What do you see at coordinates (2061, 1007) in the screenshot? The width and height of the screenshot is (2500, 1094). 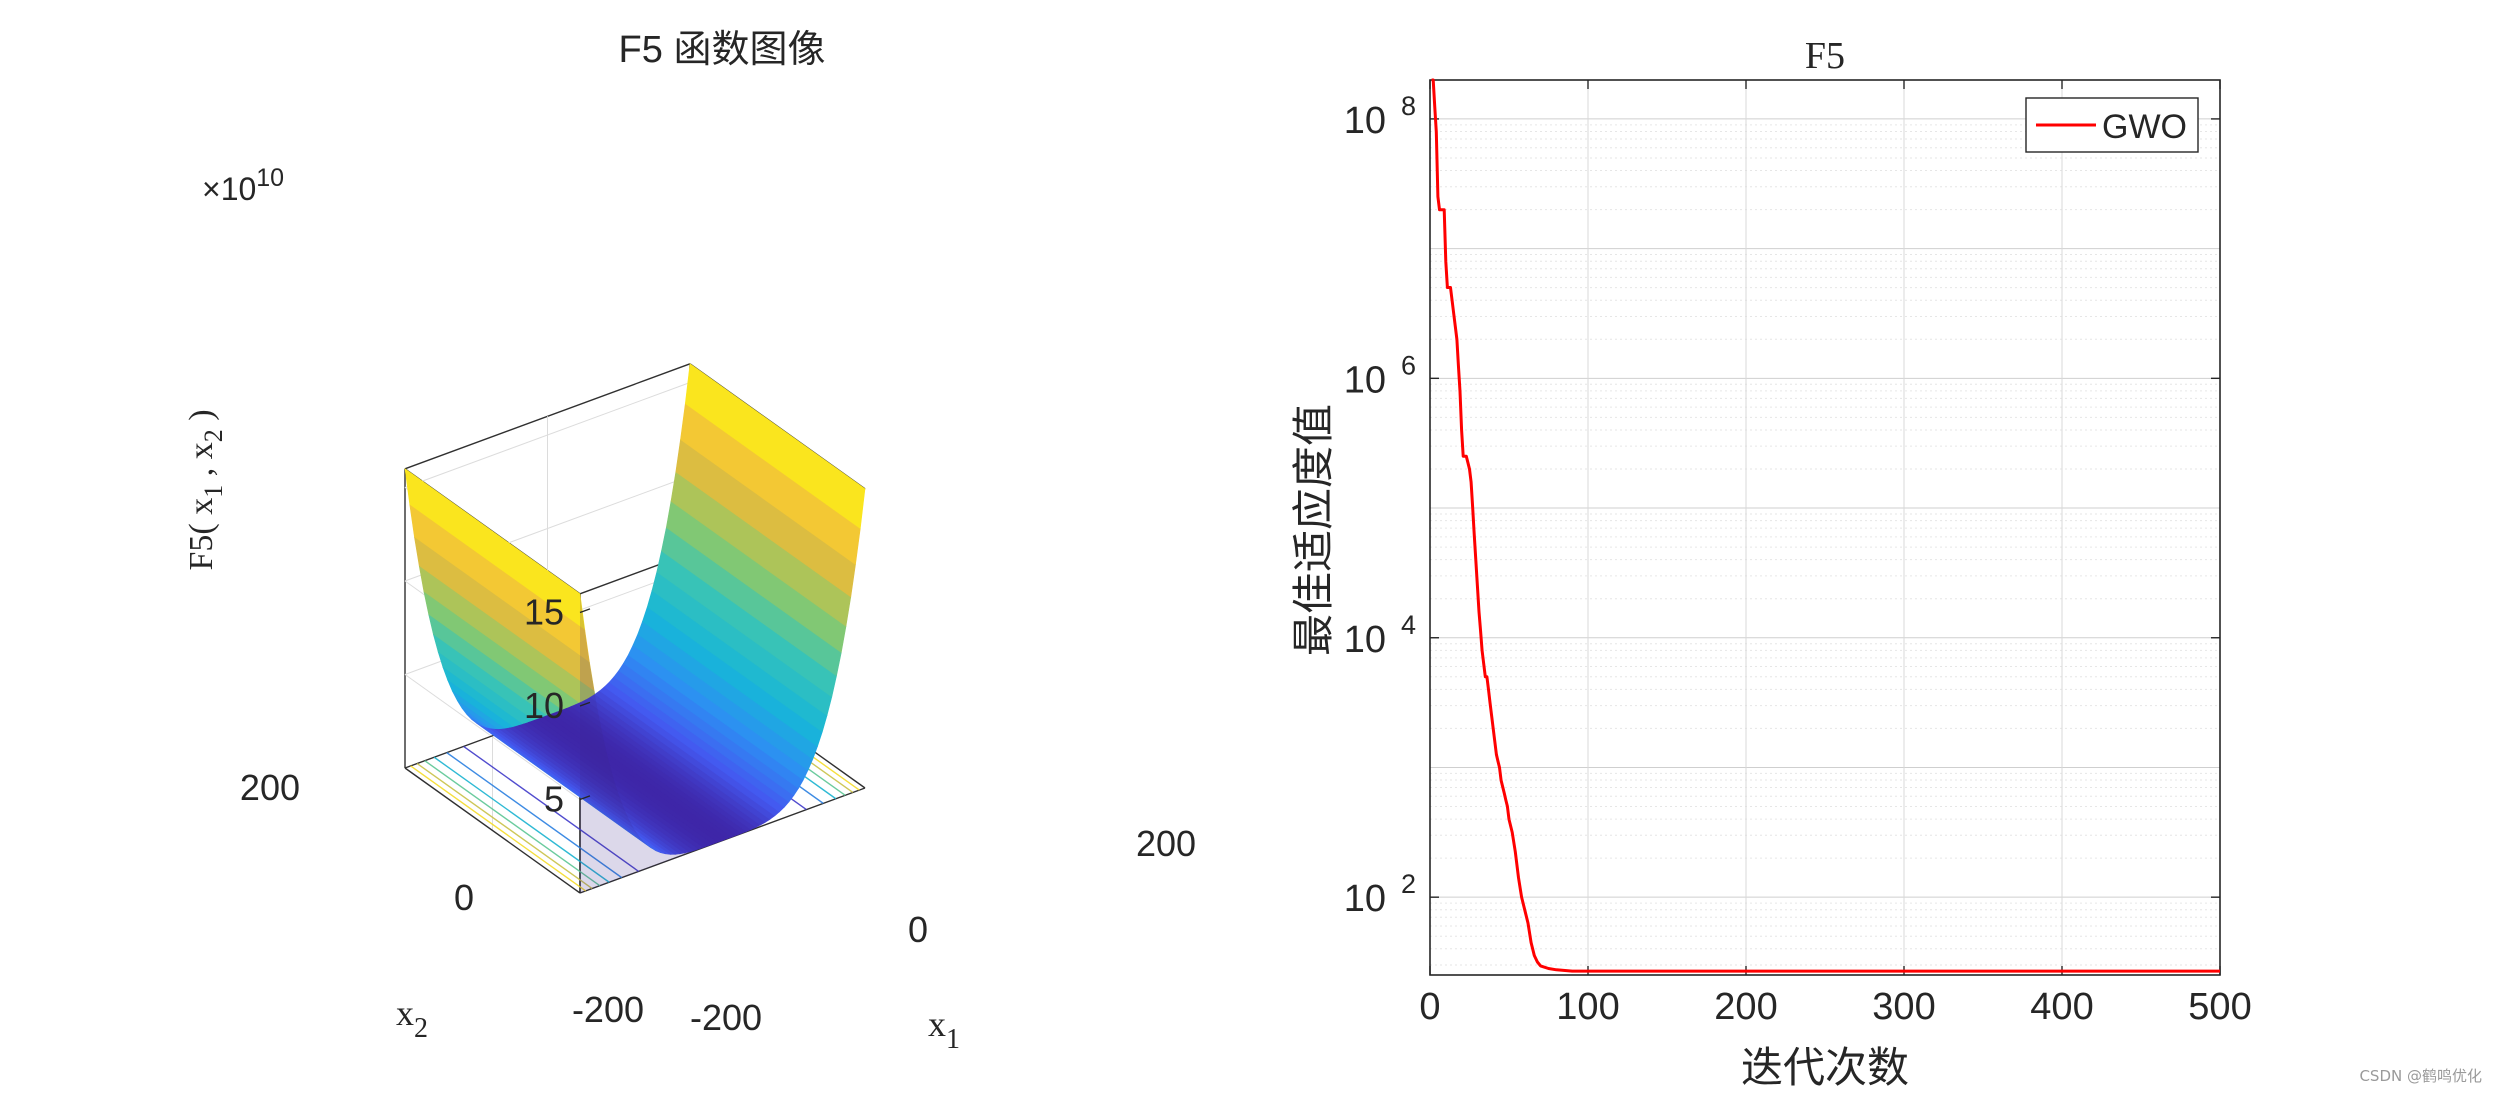 I see `x-tick-400: 400` at bounding box center [2061, 1007].